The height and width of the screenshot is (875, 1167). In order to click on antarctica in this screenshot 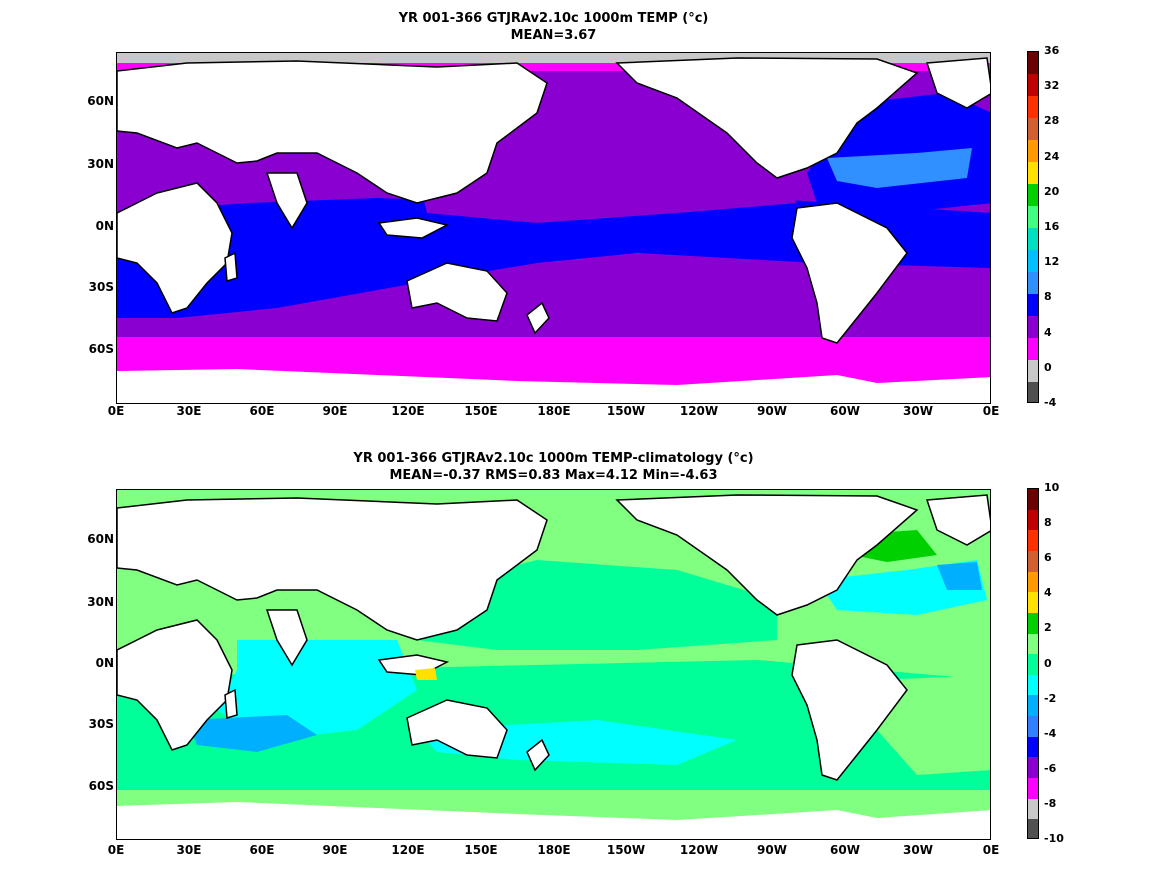, I will do `click(553, 820)`.